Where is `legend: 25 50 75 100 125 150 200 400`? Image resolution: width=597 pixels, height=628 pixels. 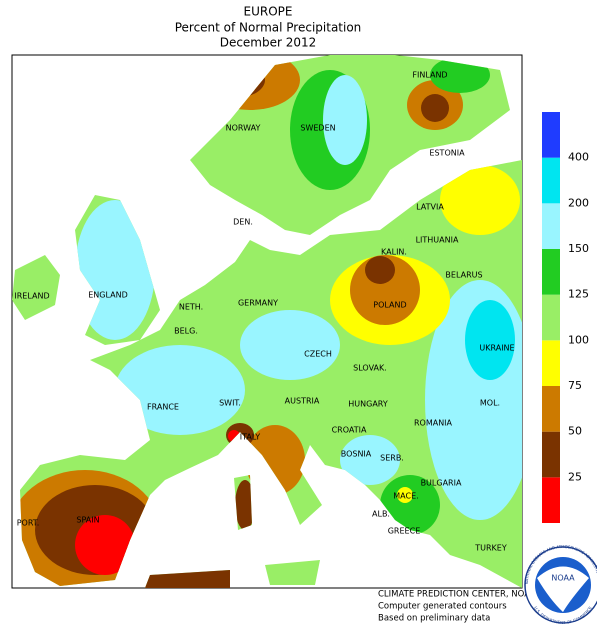 legend: 25 50 75 100 125 150 200 400 is located at coordinates (565, 317).